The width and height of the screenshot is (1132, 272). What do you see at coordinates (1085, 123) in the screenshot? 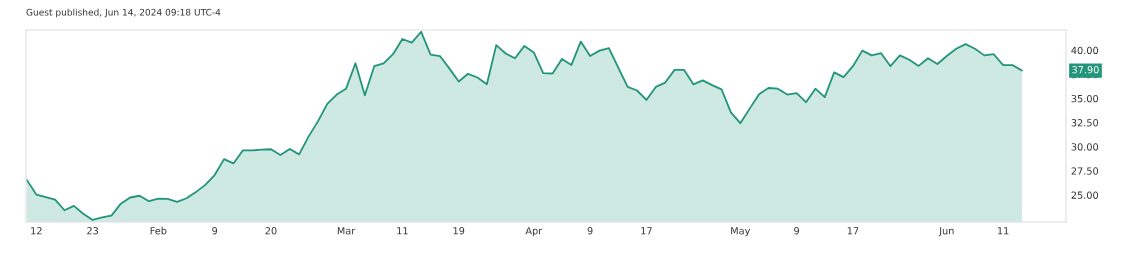
I see `y-tick-label: 32.50` at bounding box center [1085, 123].